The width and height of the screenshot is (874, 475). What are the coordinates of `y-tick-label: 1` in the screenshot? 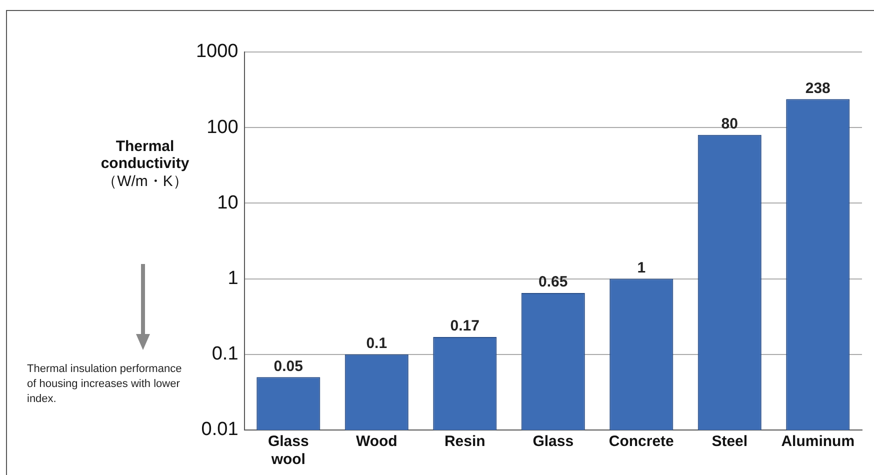 It's located at (233, 279).